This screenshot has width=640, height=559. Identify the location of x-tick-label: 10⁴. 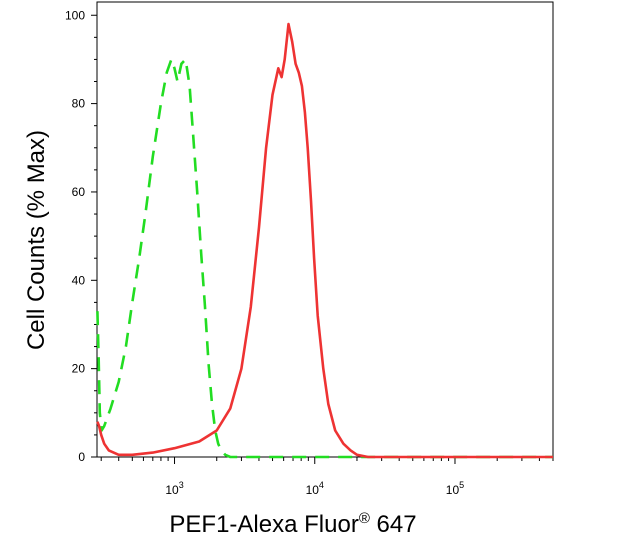
(315, 488).